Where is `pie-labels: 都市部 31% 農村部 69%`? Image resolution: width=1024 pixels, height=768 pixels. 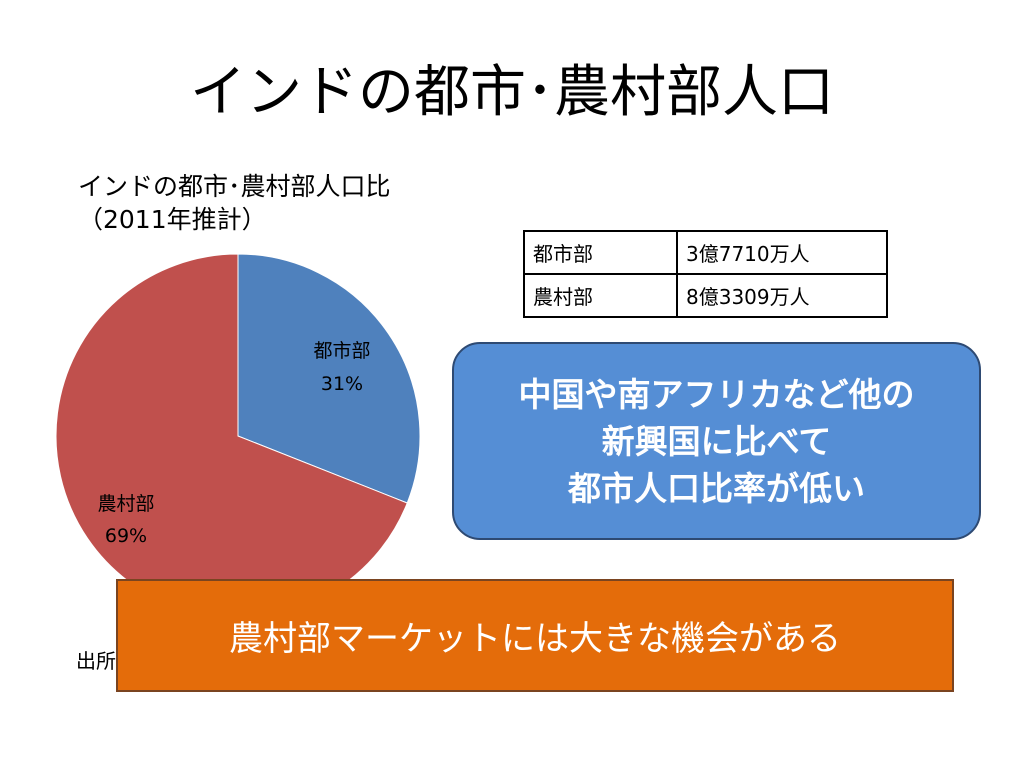
pie-labels: 都市部 31% 農村部 69% is located at coordinates (233, 443).